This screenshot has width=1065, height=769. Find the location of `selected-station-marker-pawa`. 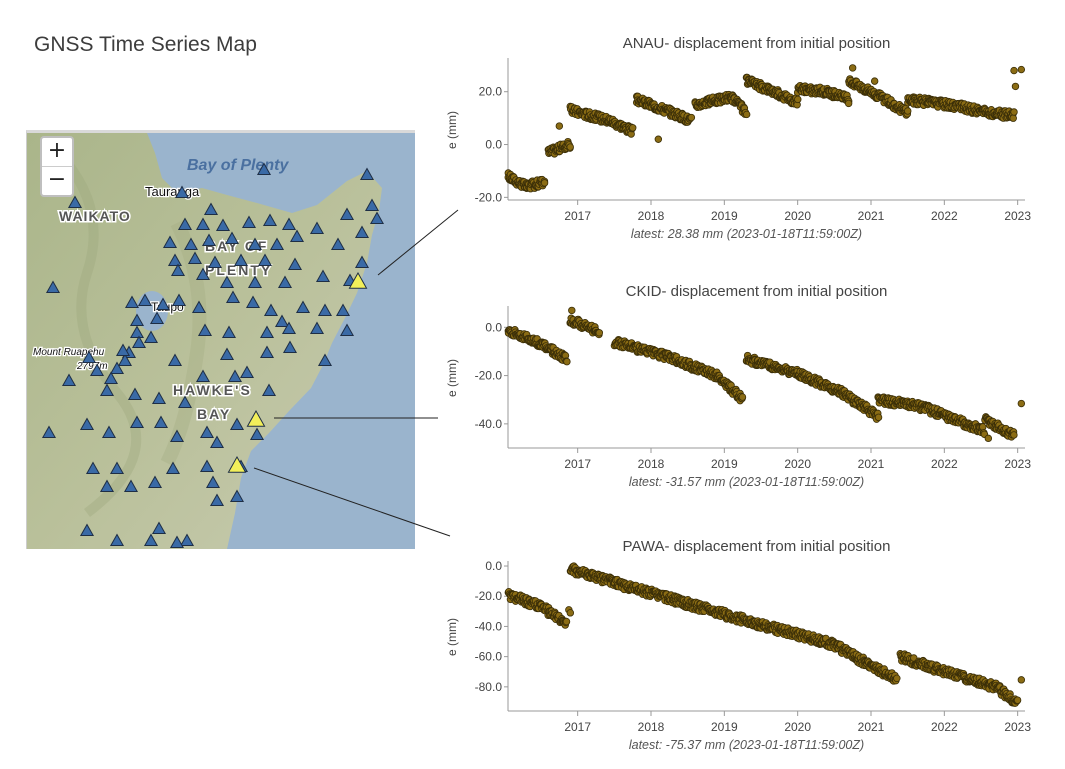

selected-station-marker-pawa is located at coordinates (237, 464).